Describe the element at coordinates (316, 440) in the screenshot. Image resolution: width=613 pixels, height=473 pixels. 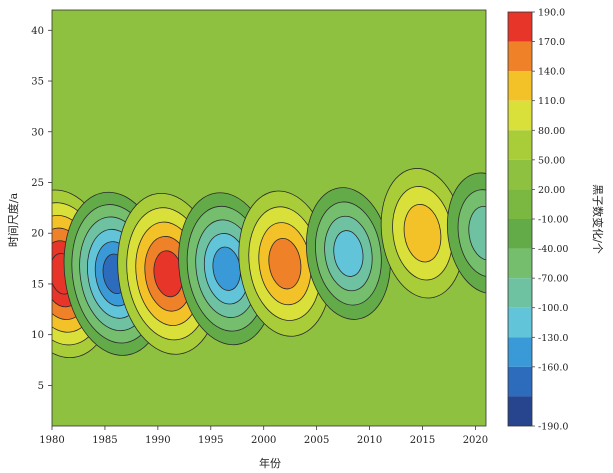
I see `x-tick-label: 2005` at that location.